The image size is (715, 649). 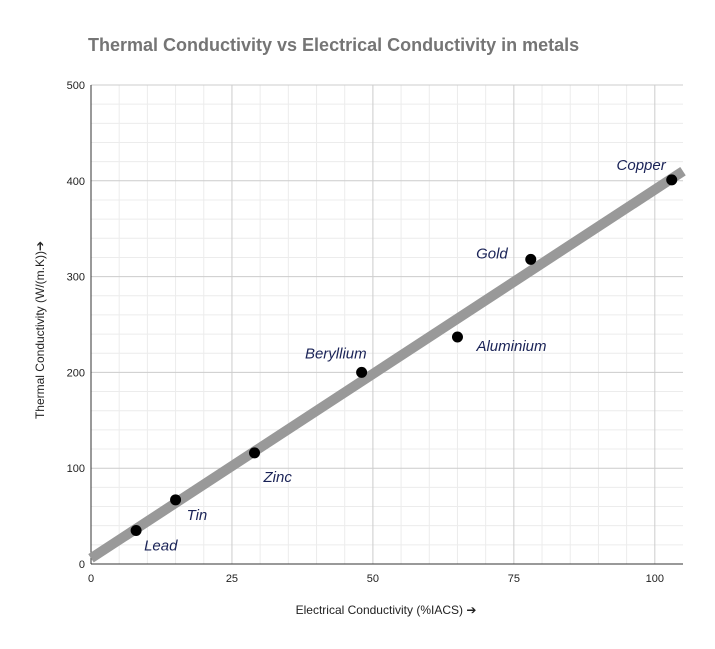 What do you see at coordinates (91, 579) in the screenshot?
I see `x-tick-label: 0` at bounding box center [91, 579].